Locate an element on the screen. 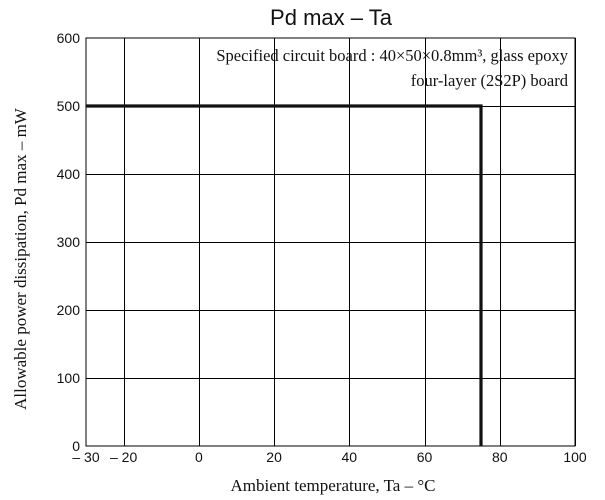 The width and height of the screenshot is (605, 500). y-tick-label: 100 is located at coordinates (69, 378).